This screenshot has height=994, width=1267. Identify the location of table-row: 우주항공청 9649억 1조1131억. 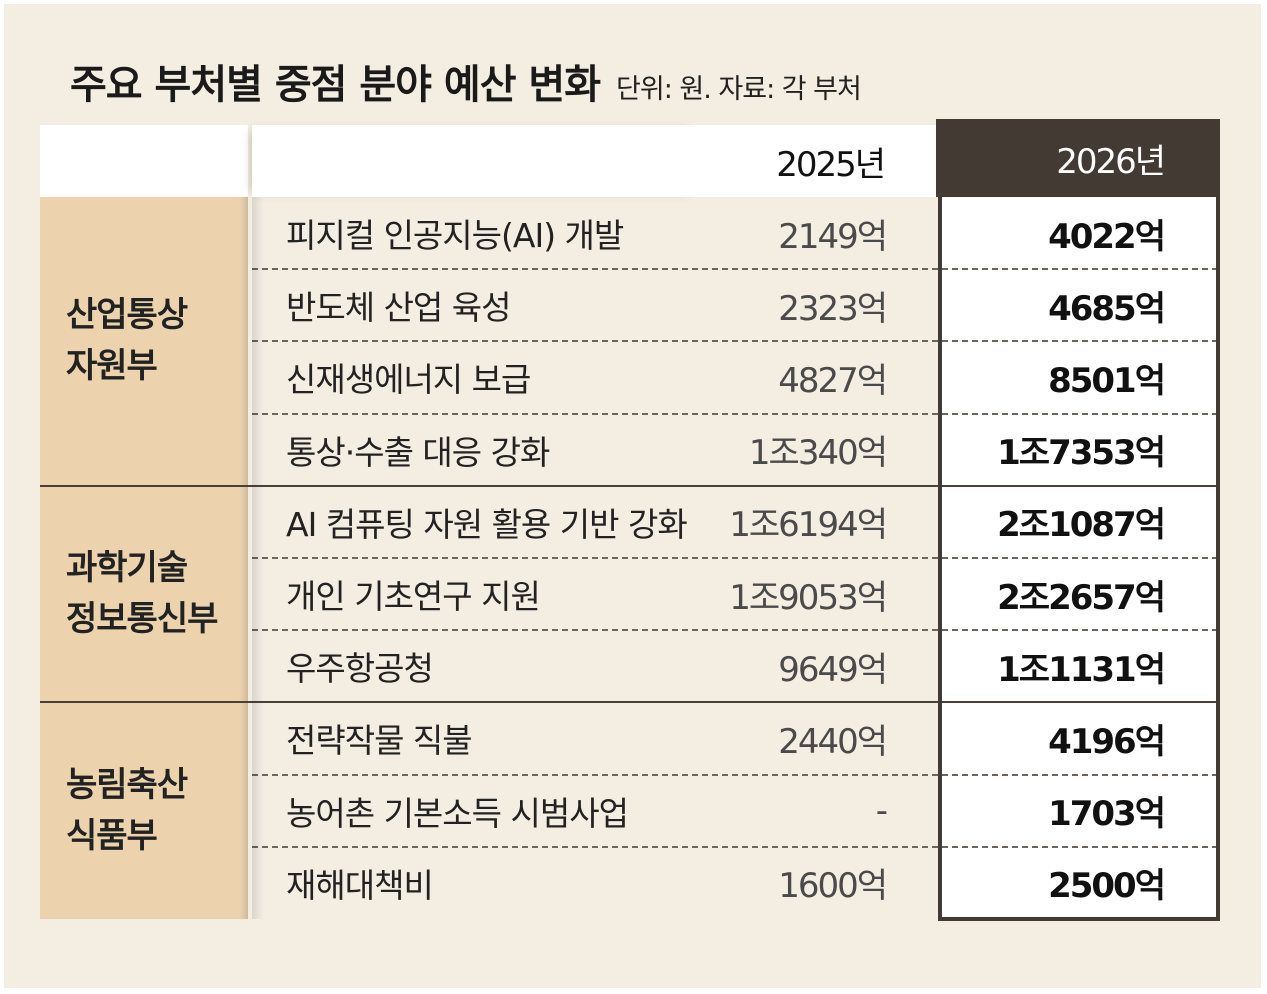
(734, 666).